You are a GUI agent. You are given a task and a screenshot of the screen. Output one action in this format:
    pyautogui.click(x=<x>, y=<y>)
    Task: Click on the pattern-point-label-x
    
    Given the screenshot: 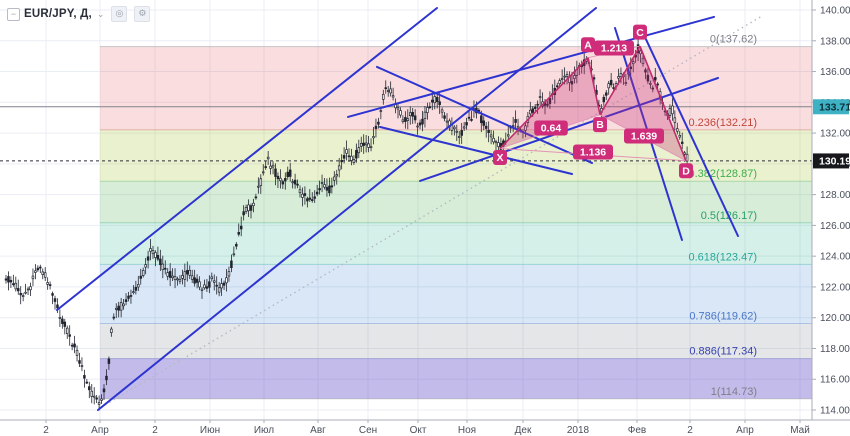 What is the action you would take?
    pyautogui.click(x=500, y=157)
    